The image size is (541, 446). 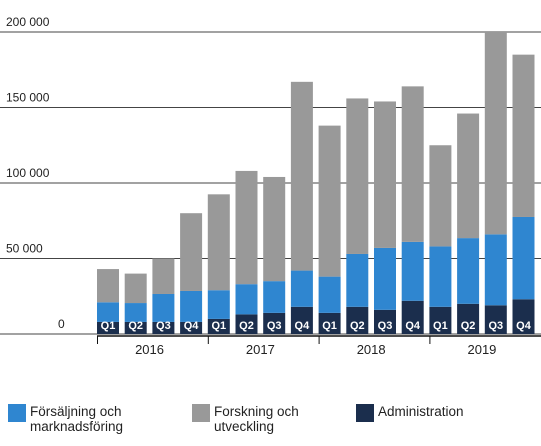 I want to click on legend-item: Försäljning och marknadsföring, so click(x=73, y=419).